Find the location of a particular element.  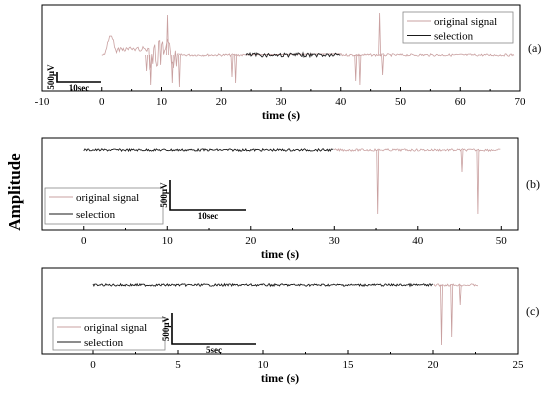

x-tick-label: 25 is located at coordinates (519, 365).